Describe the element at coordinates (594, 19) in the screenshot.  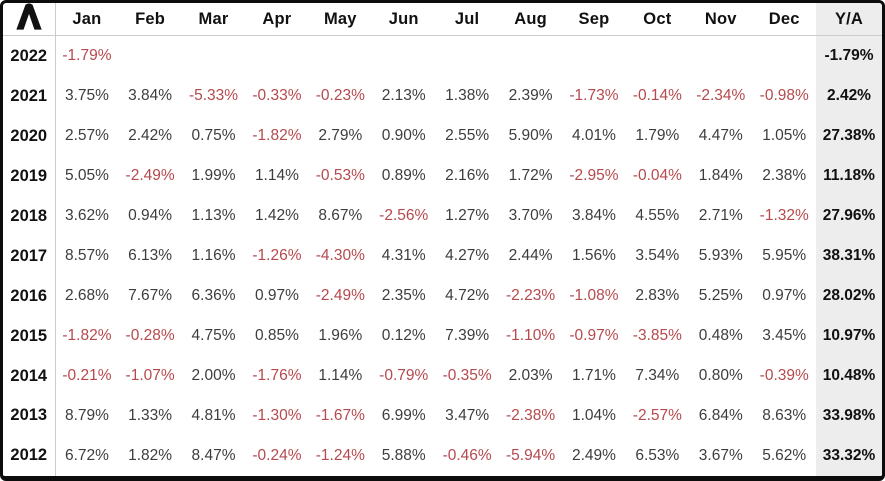
I see `column-header-sep: Sep` at that location.